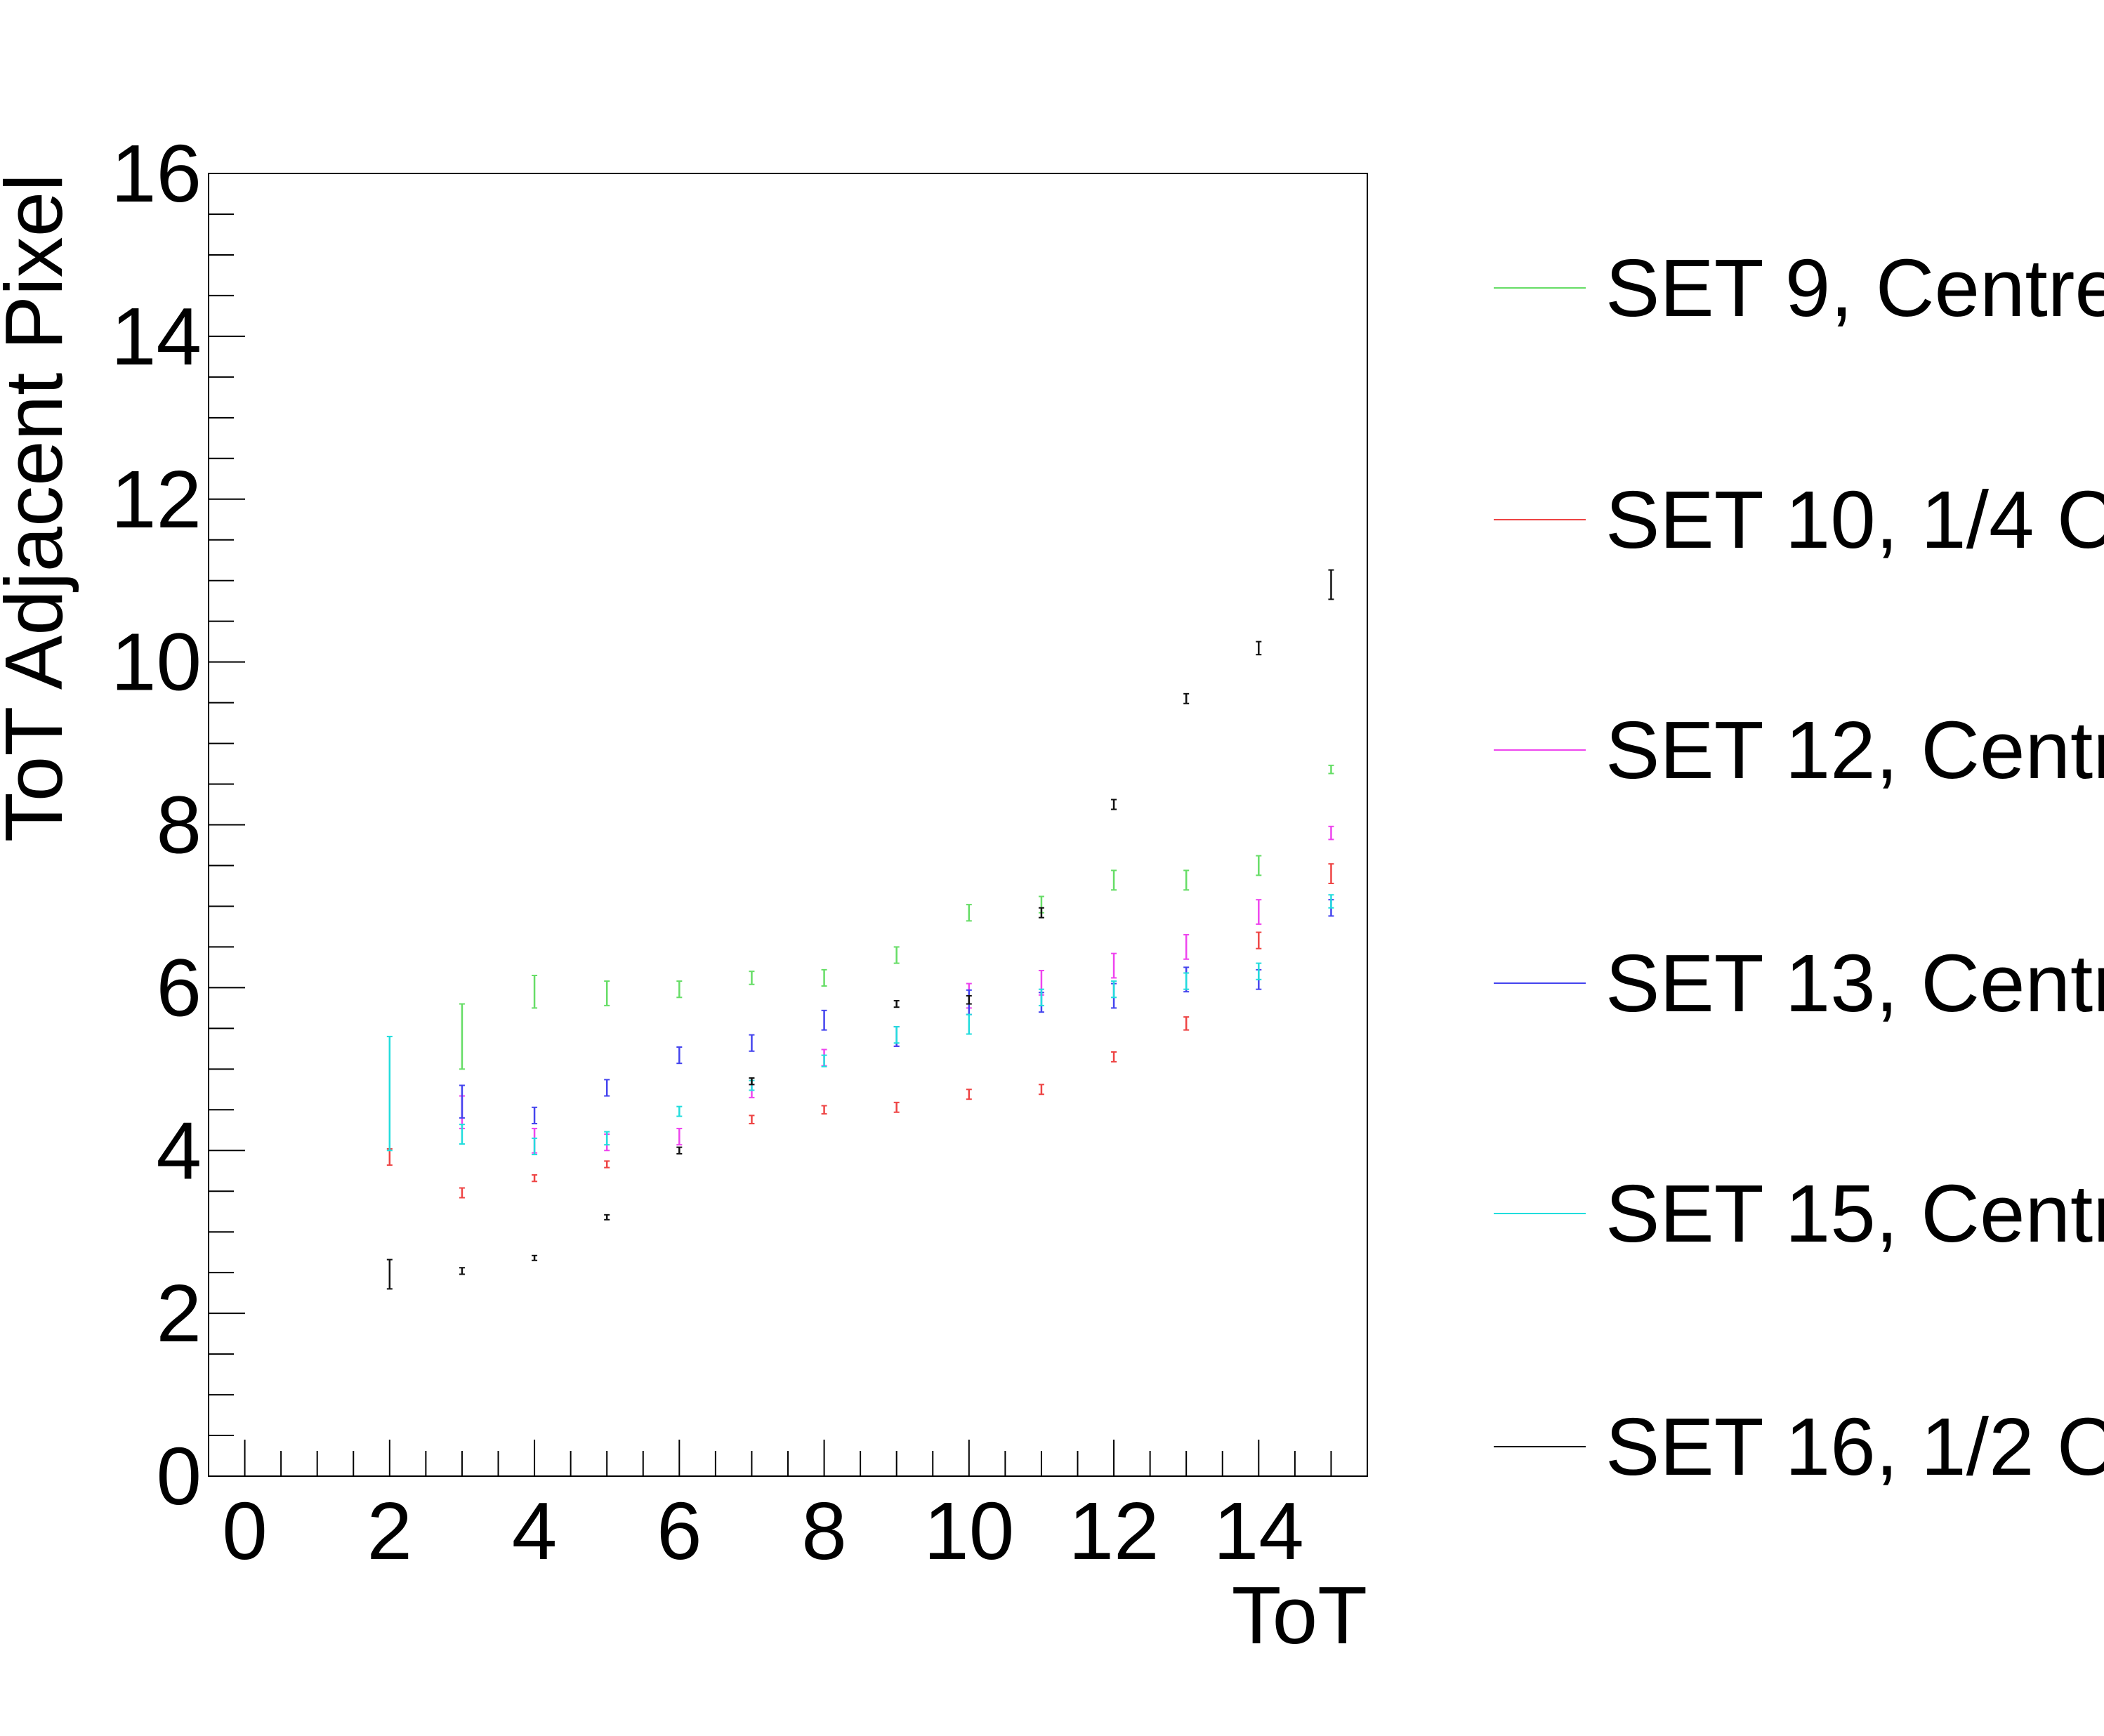 This screenshot has width=2104, height=1736. Describe the element at coordinates (179, 1313) in the screenshot. I see `y-tick-label: 2` at that location.